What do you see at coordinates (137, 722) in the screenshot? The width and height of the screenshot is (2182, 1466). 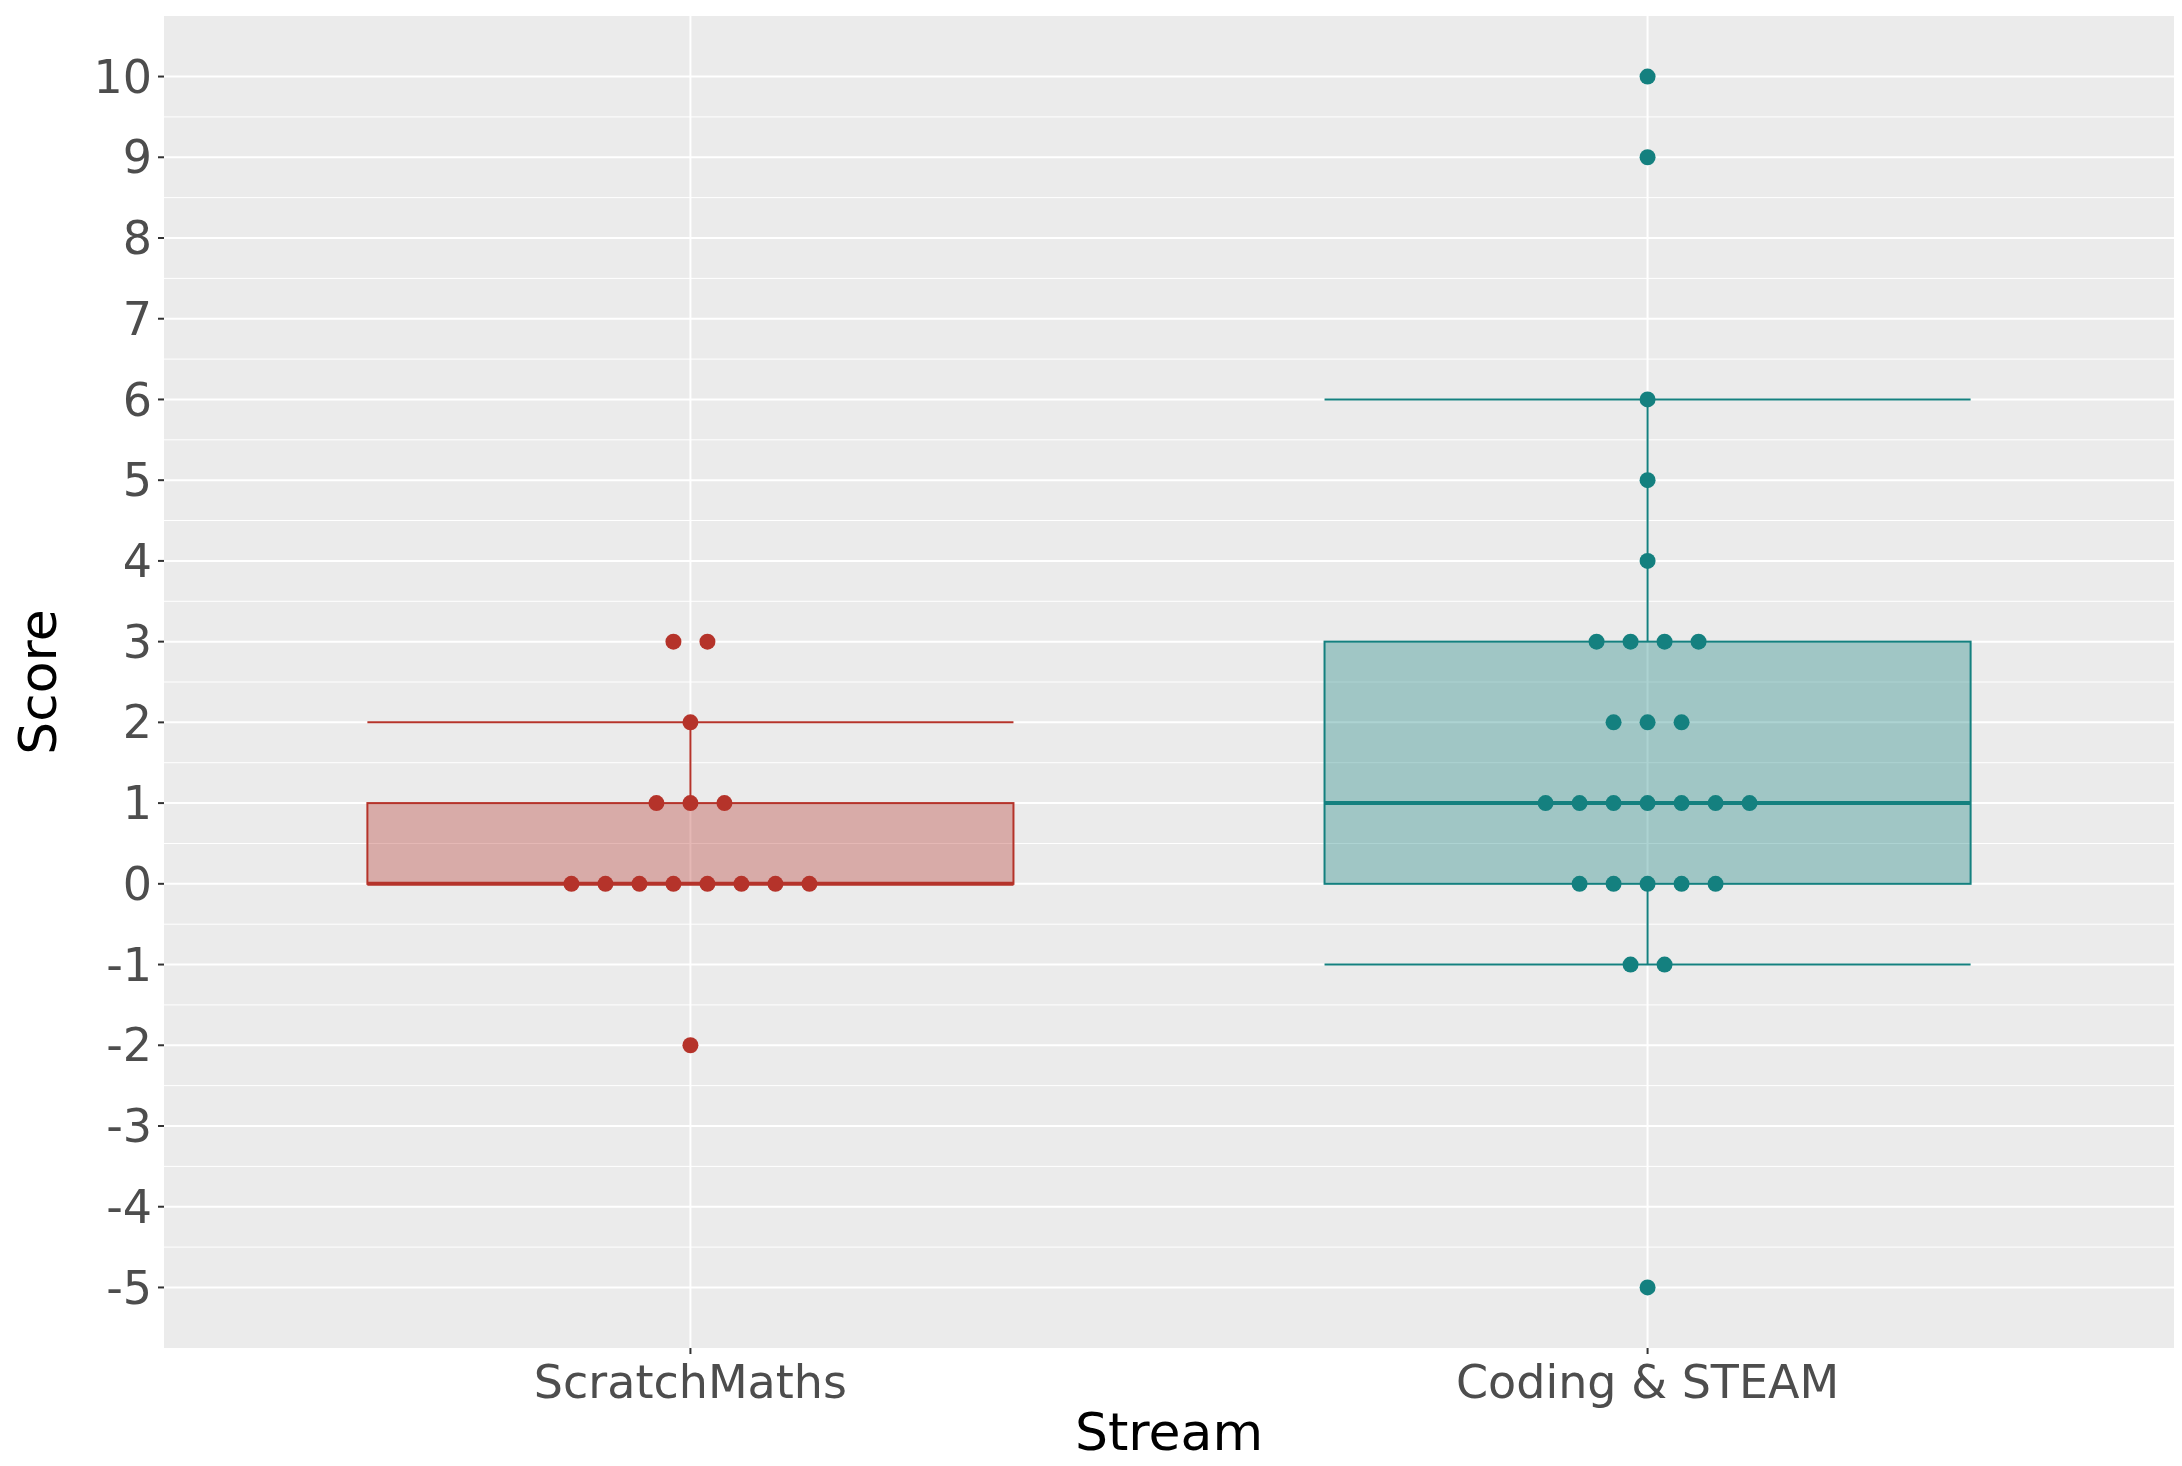 I see `y-tick-label: 2` at bounding box center [137, 722].